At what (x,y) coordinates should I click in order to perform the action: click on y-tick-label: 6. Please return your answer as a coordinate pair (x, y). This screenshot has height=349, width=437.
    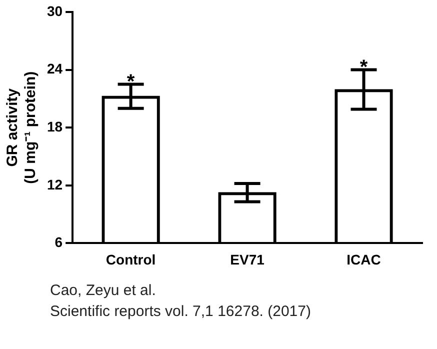
    Looking at the image, I should click on (58, 242).